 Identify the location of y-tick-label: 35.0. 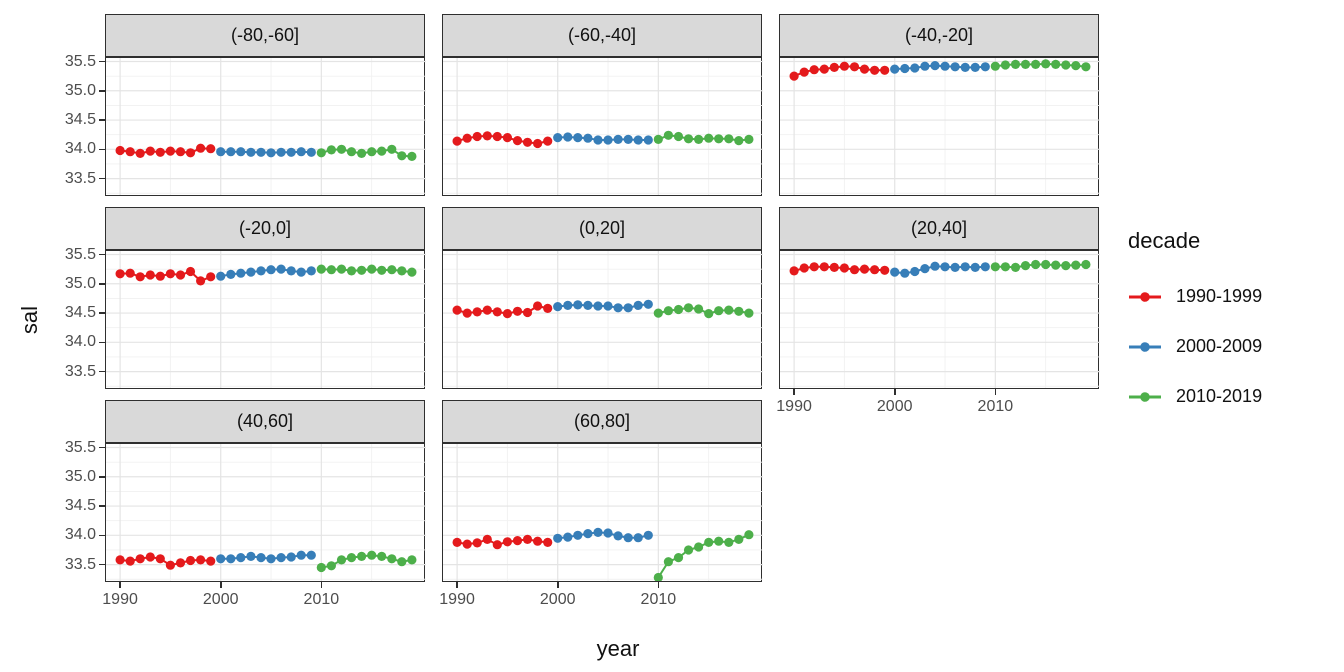
(80, 476).